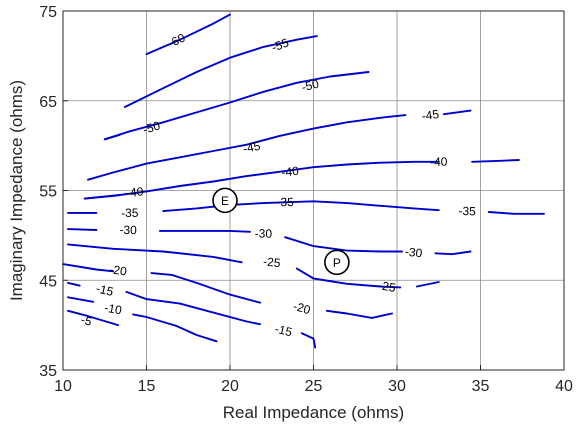  What do you see at coordinates (230, 386) in the screenshot?
I see `x-tick-label: 20` at bounding box center [230, 386].